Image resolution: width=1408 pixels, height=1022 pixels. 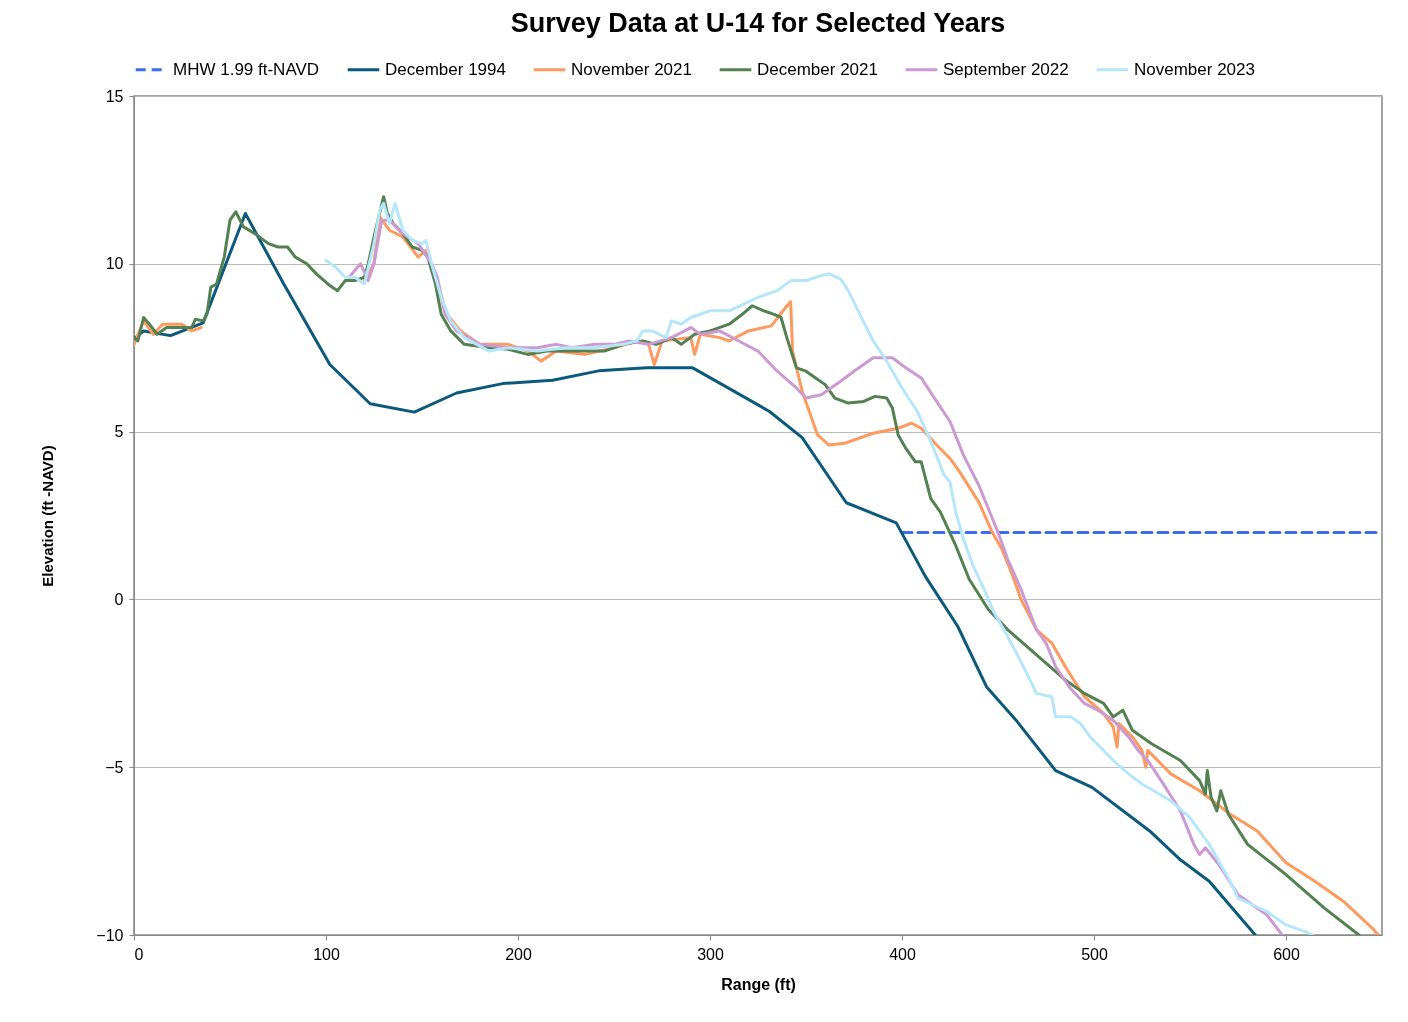 I want to click on x-tick-label: 300, so click(x=710, y=954).